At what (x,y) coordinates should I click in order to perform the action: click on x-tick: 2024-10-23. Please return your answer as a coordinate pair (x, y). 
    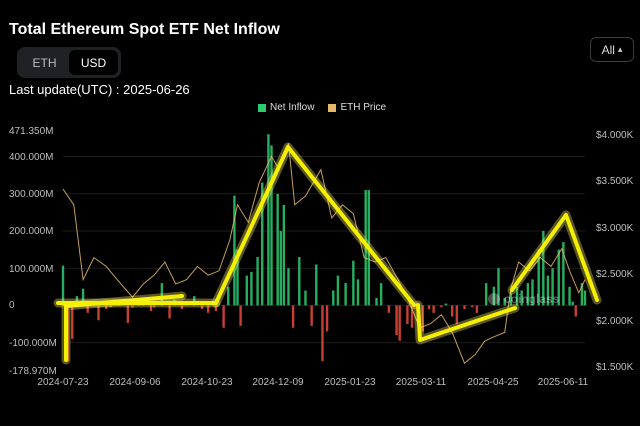
    Looking at the image, I should click on (207, 382).